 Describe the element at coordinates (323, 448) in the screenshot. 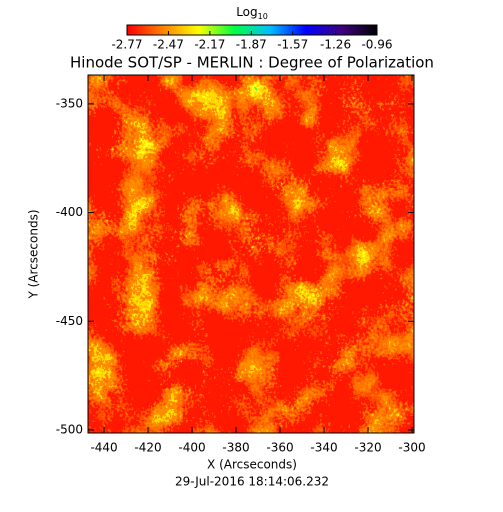

I see `x-tick-label: -340` at that location.